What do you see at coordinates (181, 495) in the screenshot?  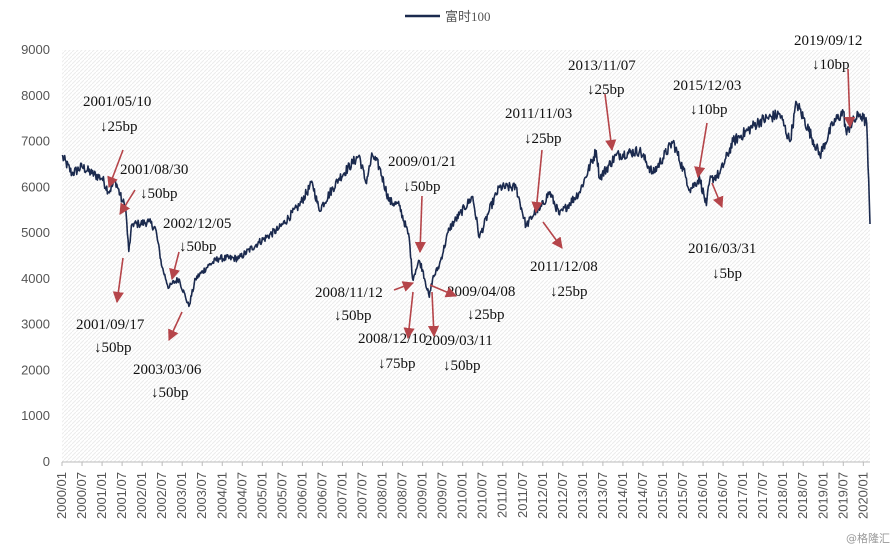 I see `x-tick-label: 2003/01` at bounding box center [181, 495].